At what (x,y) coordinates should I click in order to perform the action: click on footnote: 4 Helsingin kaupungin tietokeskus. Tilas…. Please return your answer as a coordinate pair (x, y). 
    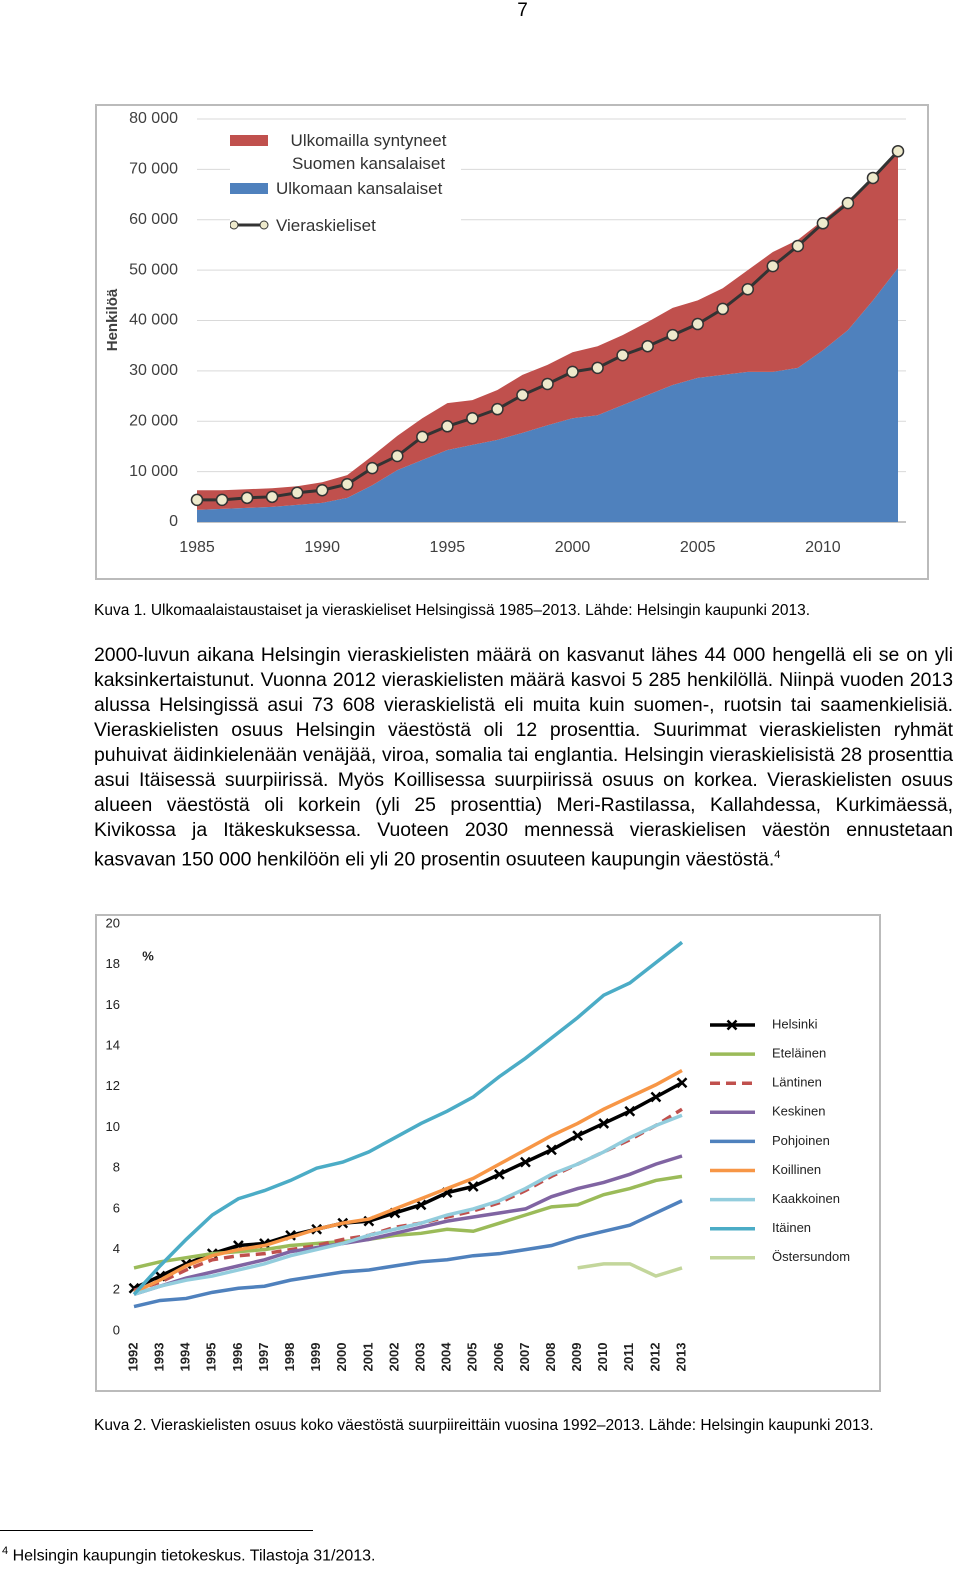
    Looking at the image, I should click on (188, 1555).